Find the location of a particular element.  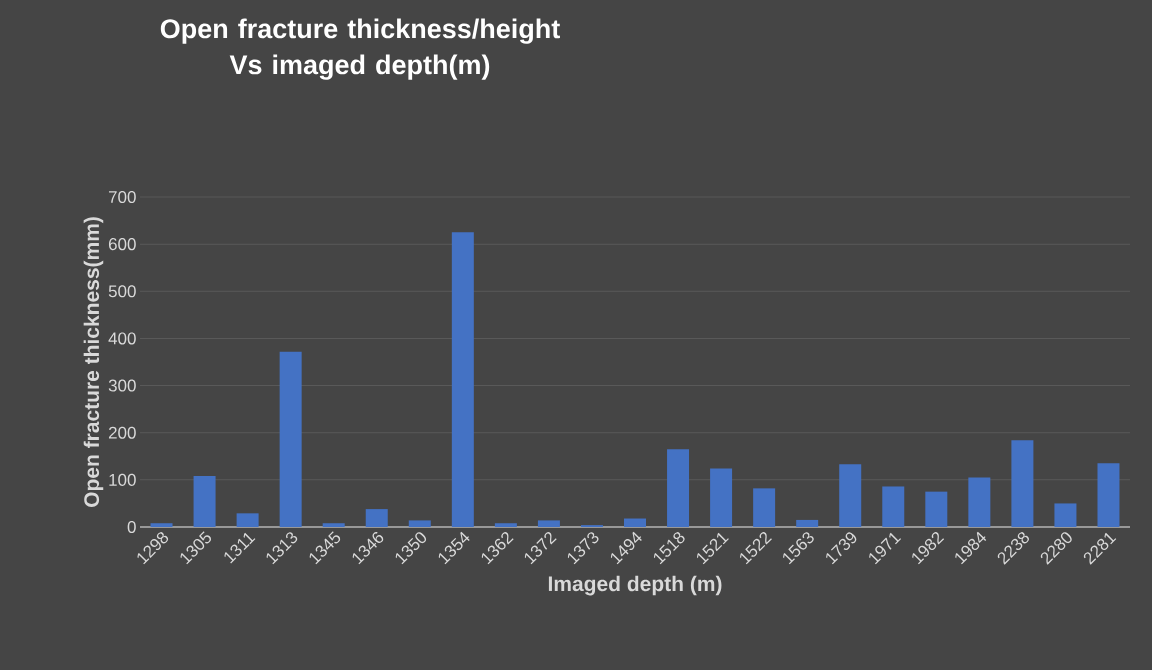

y-tick-label: 300 is located at coordinates (122, 385).